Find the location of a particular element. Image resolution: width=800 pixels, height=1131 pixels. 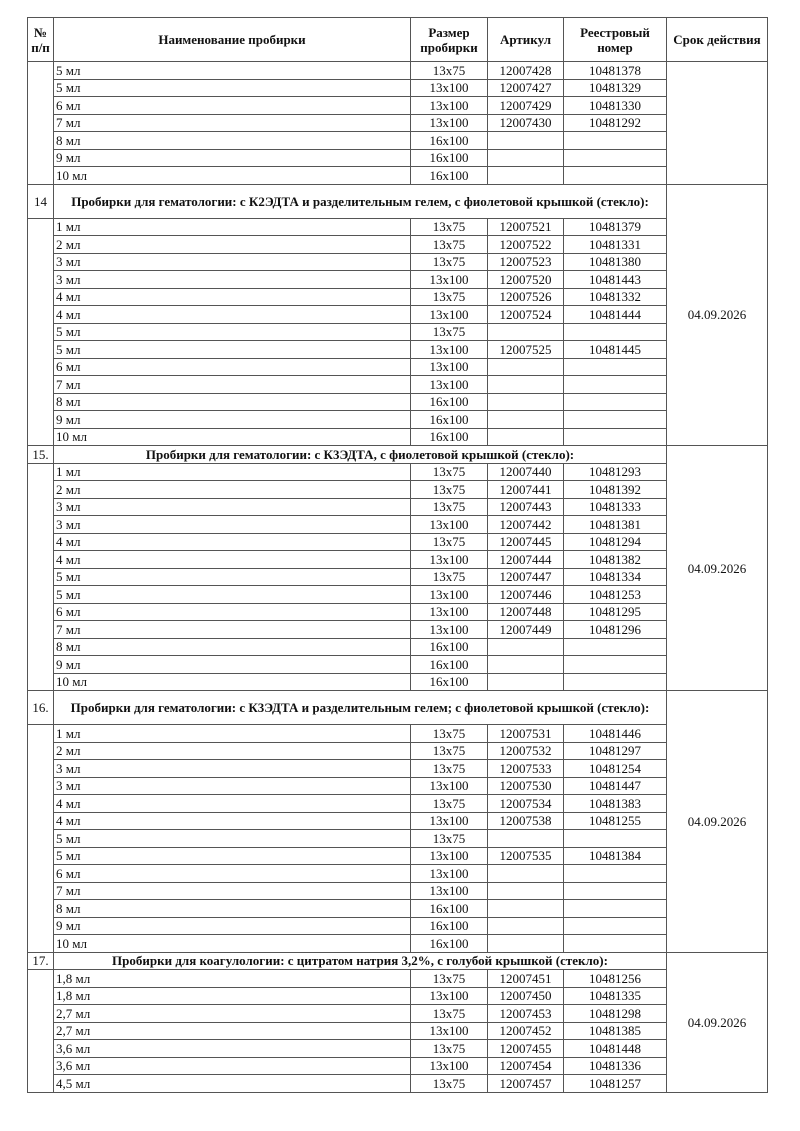

article-number: 12007524 is located at coordinates (525, 314).